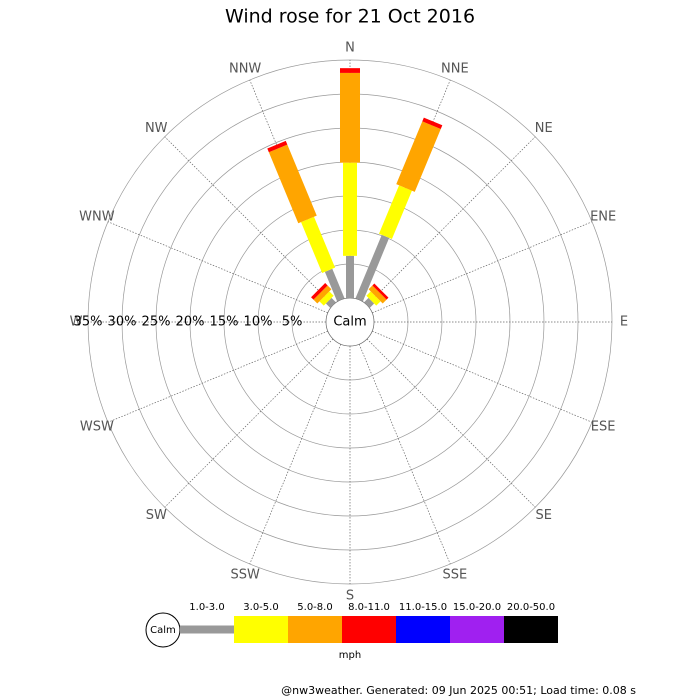 Image resolution: width=700 pixels, height=700 pixels. Describe the element at coordinates (455, 68) in the screenshot. I see `direction-label: NNE` at that location.